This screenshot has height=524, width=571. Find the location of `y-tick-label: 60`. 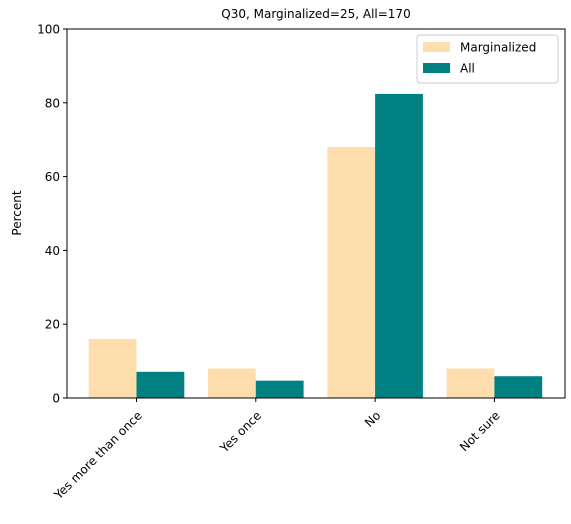

y-tick-label: 60 is located at coordinates (52, 177).